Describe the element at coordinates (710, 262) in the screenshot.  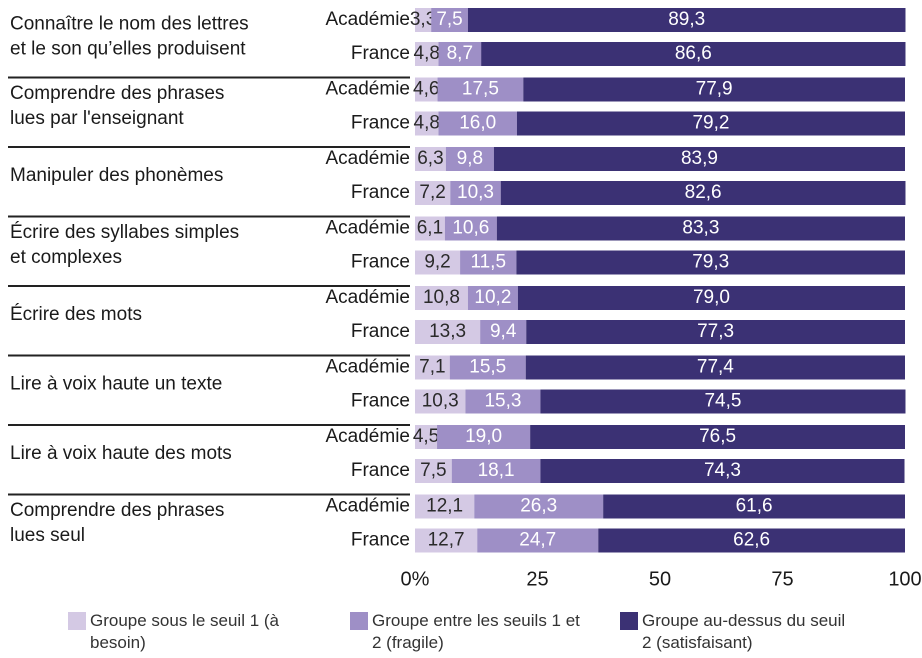
I see `data-label: 79,3` at that location.